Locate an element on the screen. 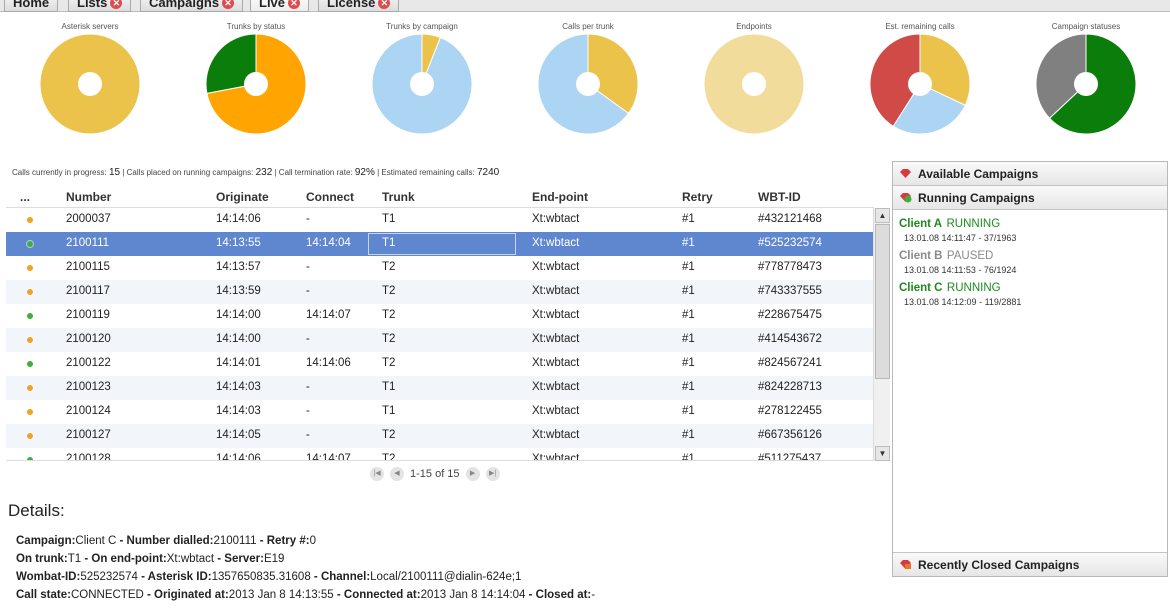 The height and width of the screenshot is (610, 1170). tab-label: License is located at coordinates (351, 5).